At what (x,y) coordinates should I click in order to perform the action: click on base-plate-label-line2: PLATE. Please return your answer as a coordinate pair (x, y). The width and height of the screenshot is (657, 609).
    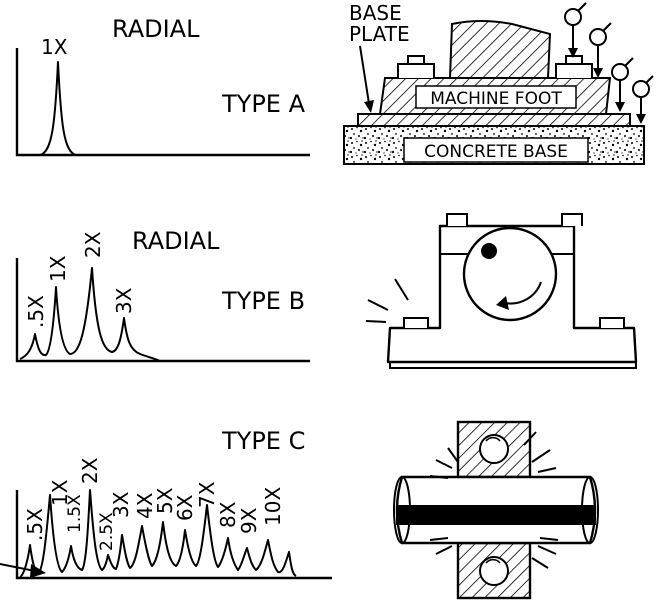
    Looking at the image, I should click on (379, 34).